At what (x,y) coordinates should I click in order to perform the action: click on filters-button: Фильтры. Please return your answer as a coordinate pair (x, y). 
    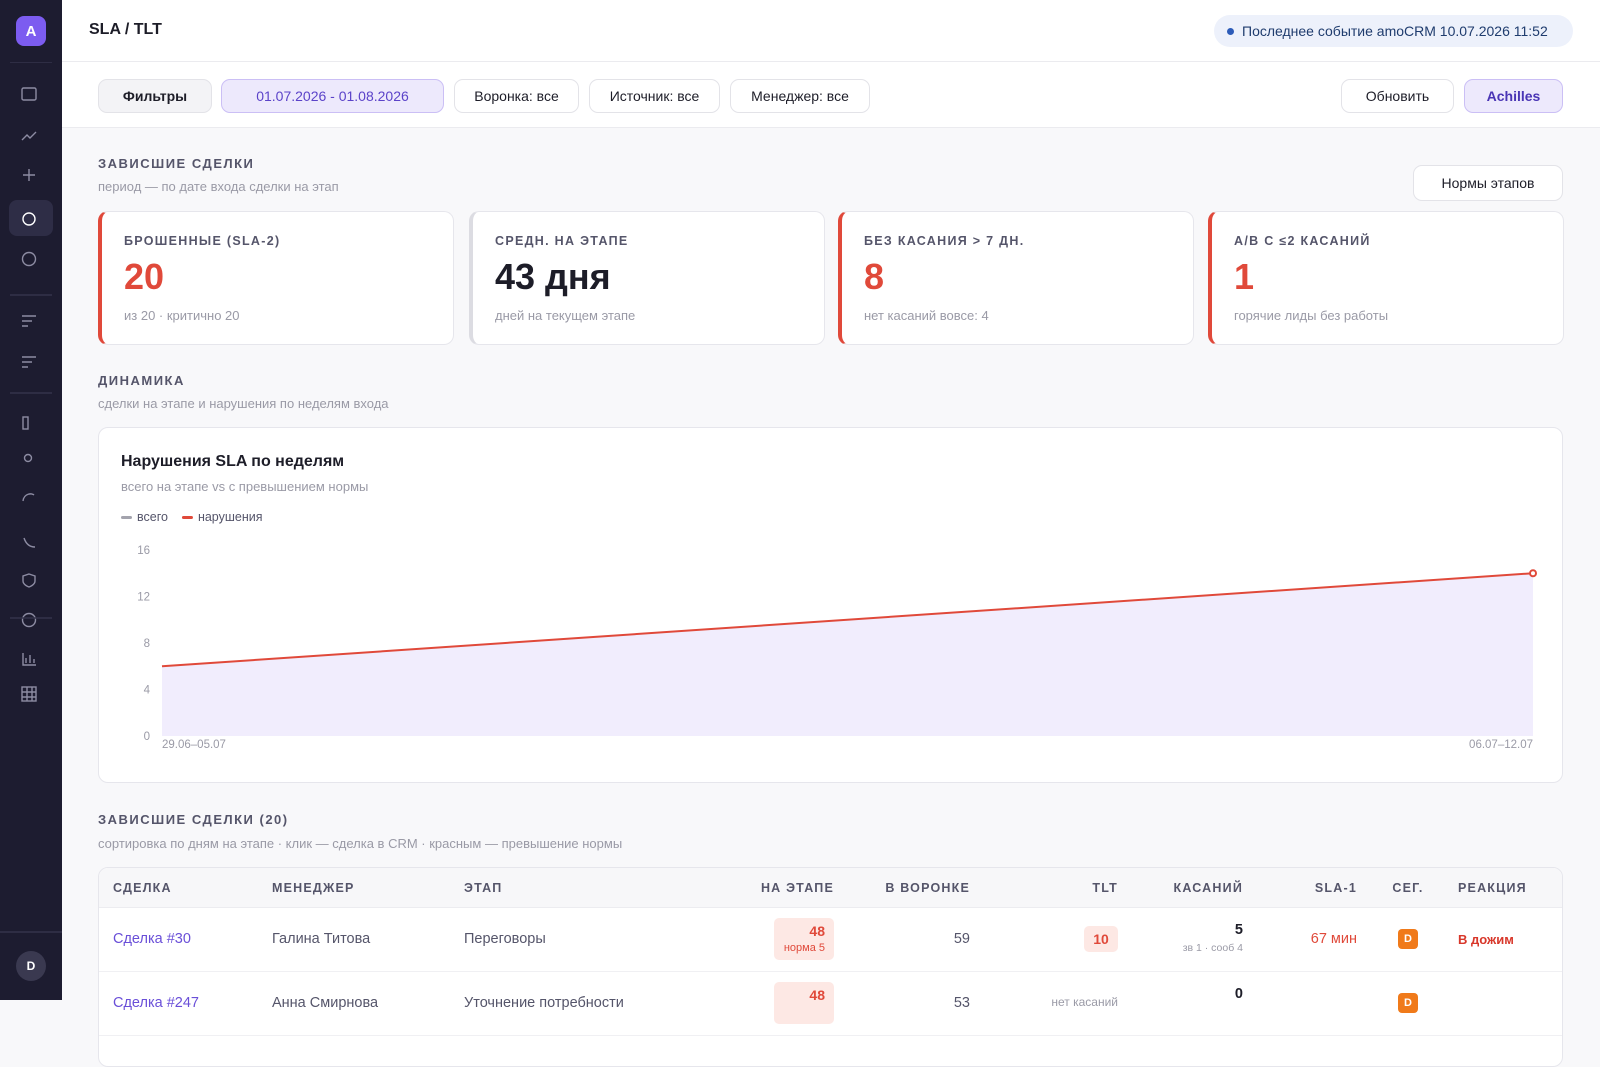
    Looking at the image, I should click on (155, 96).